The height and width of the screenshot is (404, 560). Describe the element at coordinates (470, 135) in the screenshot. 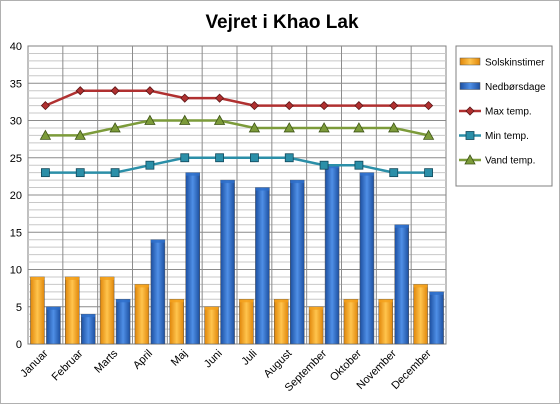

I see `legend-marker-min-temp` at that location.